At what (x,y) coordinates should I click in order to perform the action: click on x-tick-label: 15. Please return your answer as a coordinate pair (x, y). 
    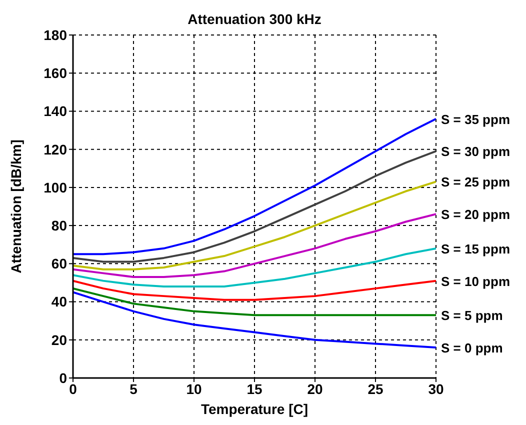
    Looking at the image, I should click on (254, 388).